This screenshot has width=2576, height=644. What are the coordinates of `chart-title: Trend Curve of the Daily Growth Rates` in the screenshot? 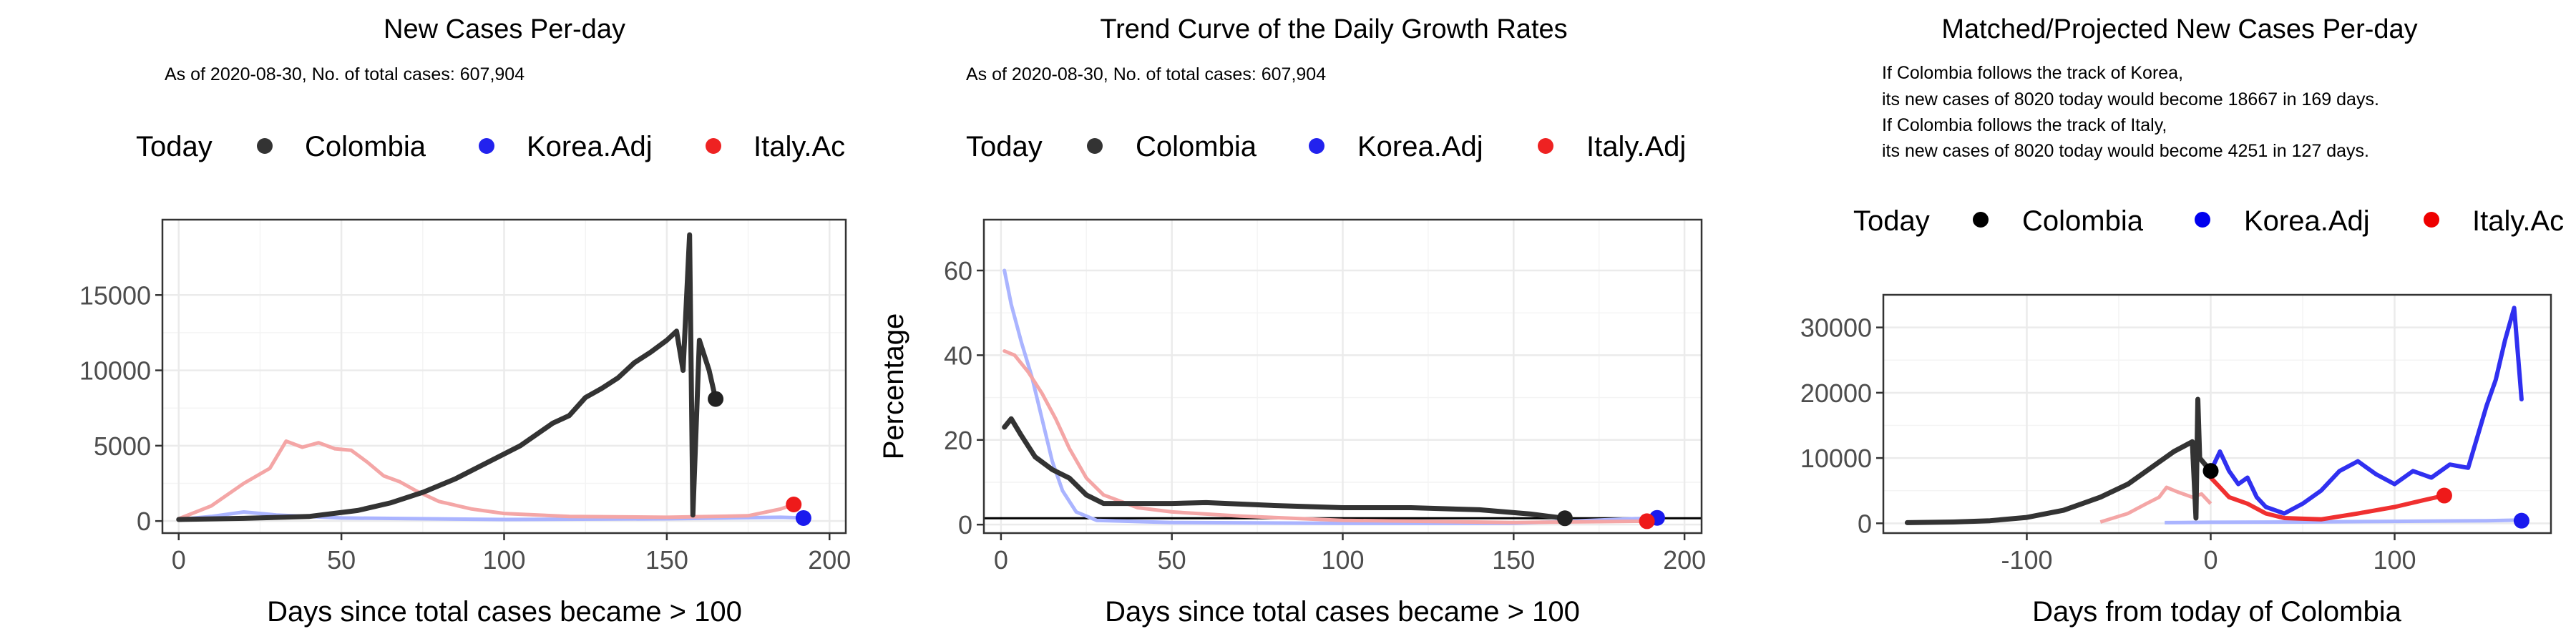 It's located at (1333, 29).